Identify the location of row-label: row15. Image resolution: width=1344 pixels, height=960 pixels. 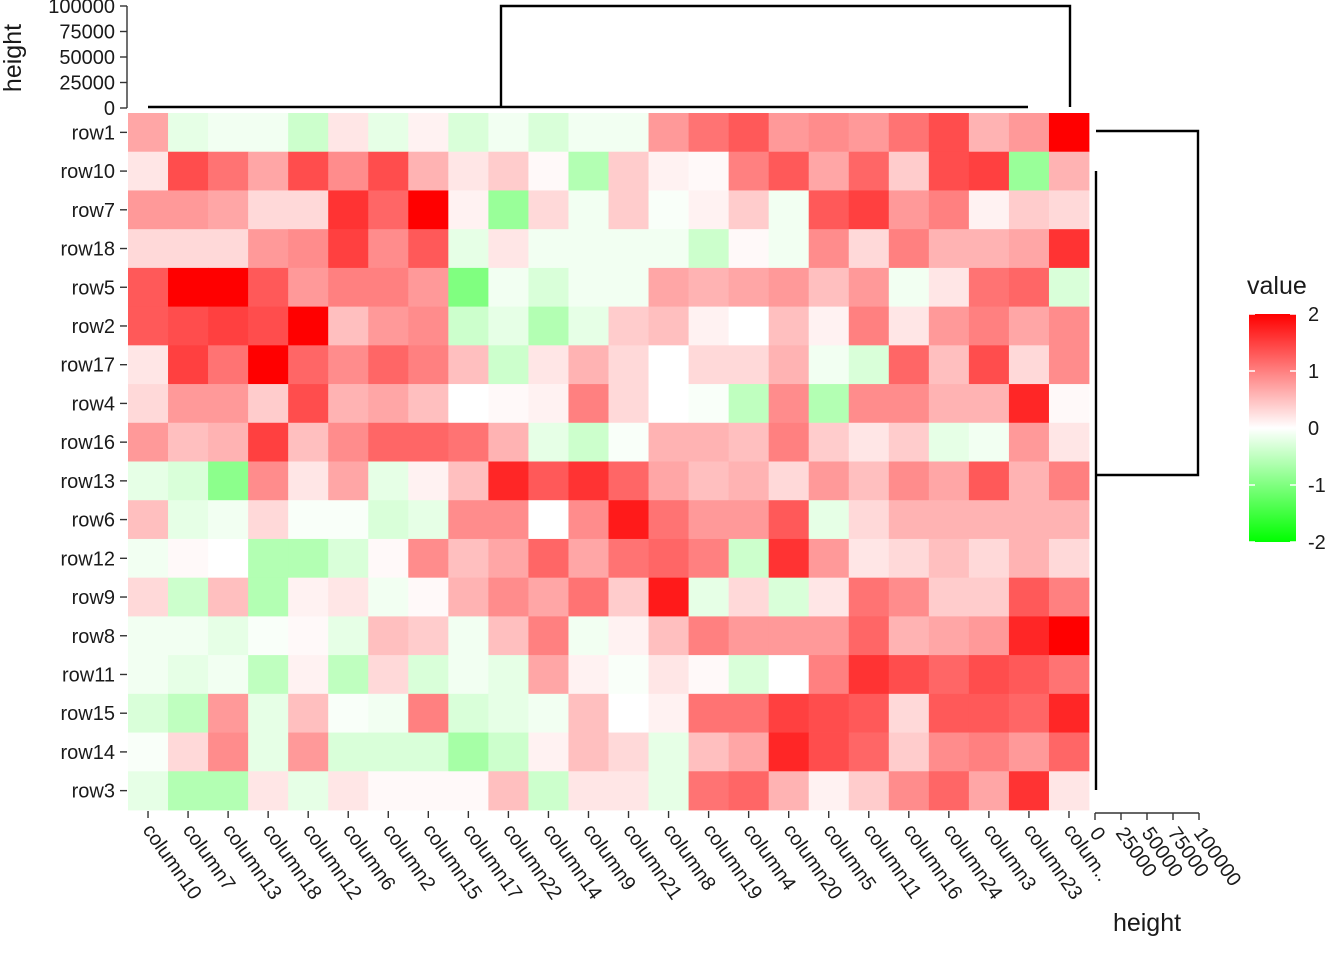
(88, 714).